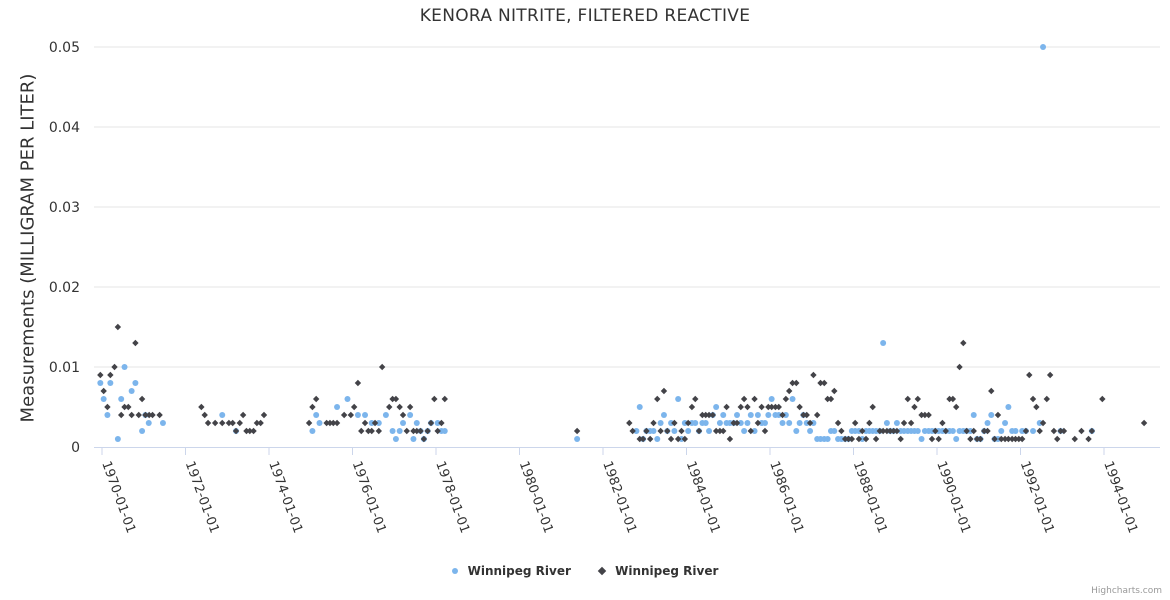 This screenshot has width=1170, height=600. Describe the element at coordinates (786, 497) in the screenshot. I see `x-tick-label: 1986-01-01` at that location.